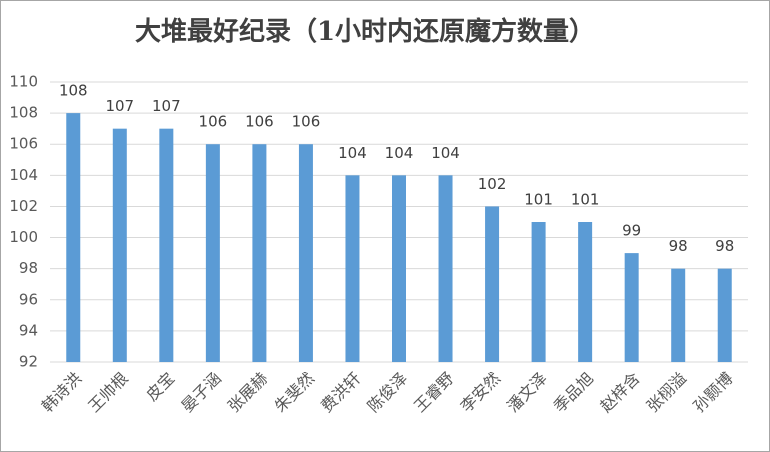 The image size is (770, 452). Describe the element at coordinates (28, 362) in the screenshot. I see `y-tick-label: 92` at that location.